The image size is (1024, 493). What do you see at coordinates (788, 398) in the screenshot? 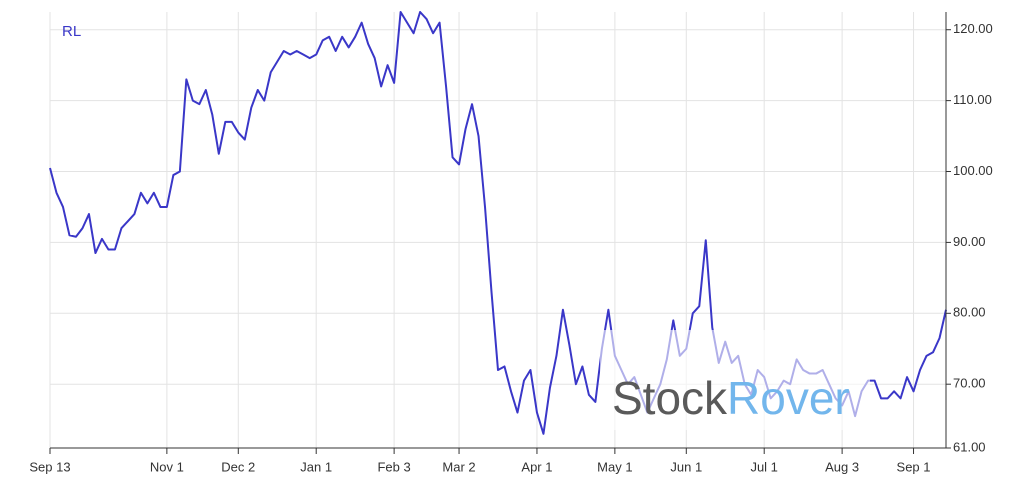
I see `watermark-part: Rover` at bounding box center [788, 398].